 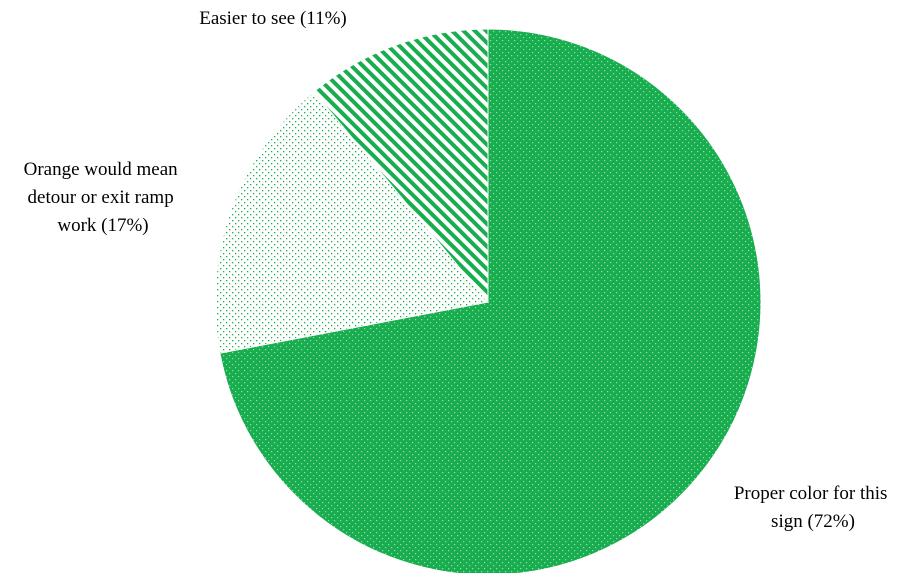 I want to click on slice-orange-detour, so click(x=351, y=222).